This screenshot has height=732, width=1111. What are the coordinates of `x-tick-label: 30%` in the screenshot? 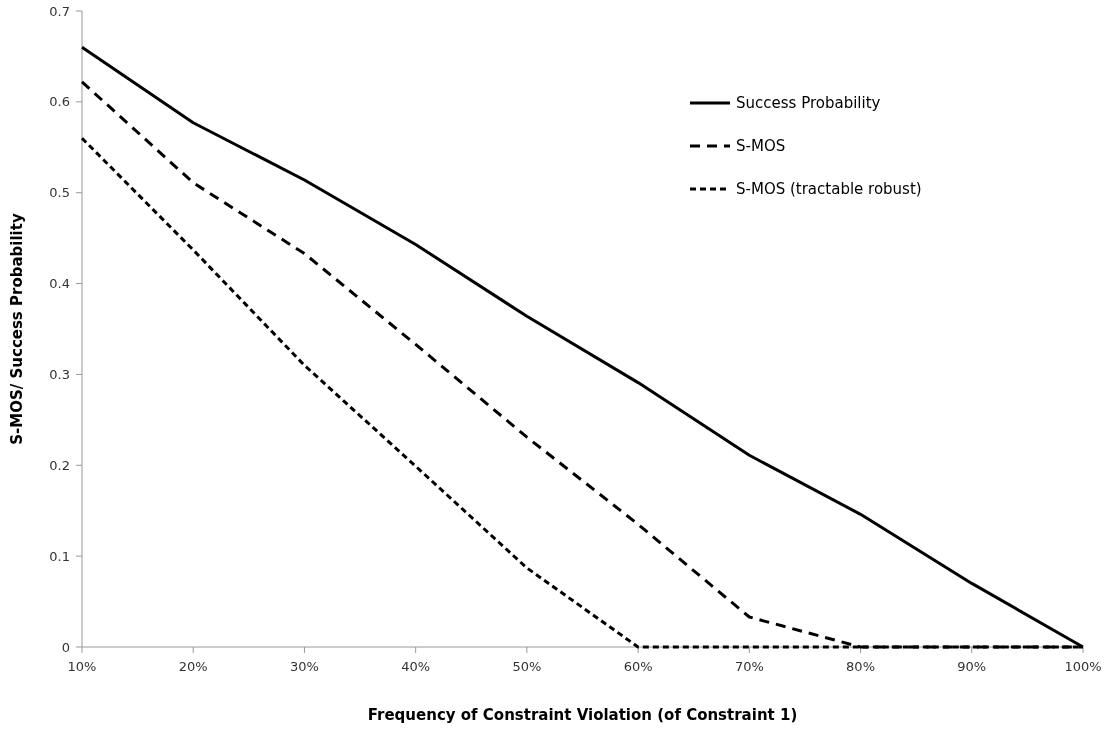 It's located at (304, 666).